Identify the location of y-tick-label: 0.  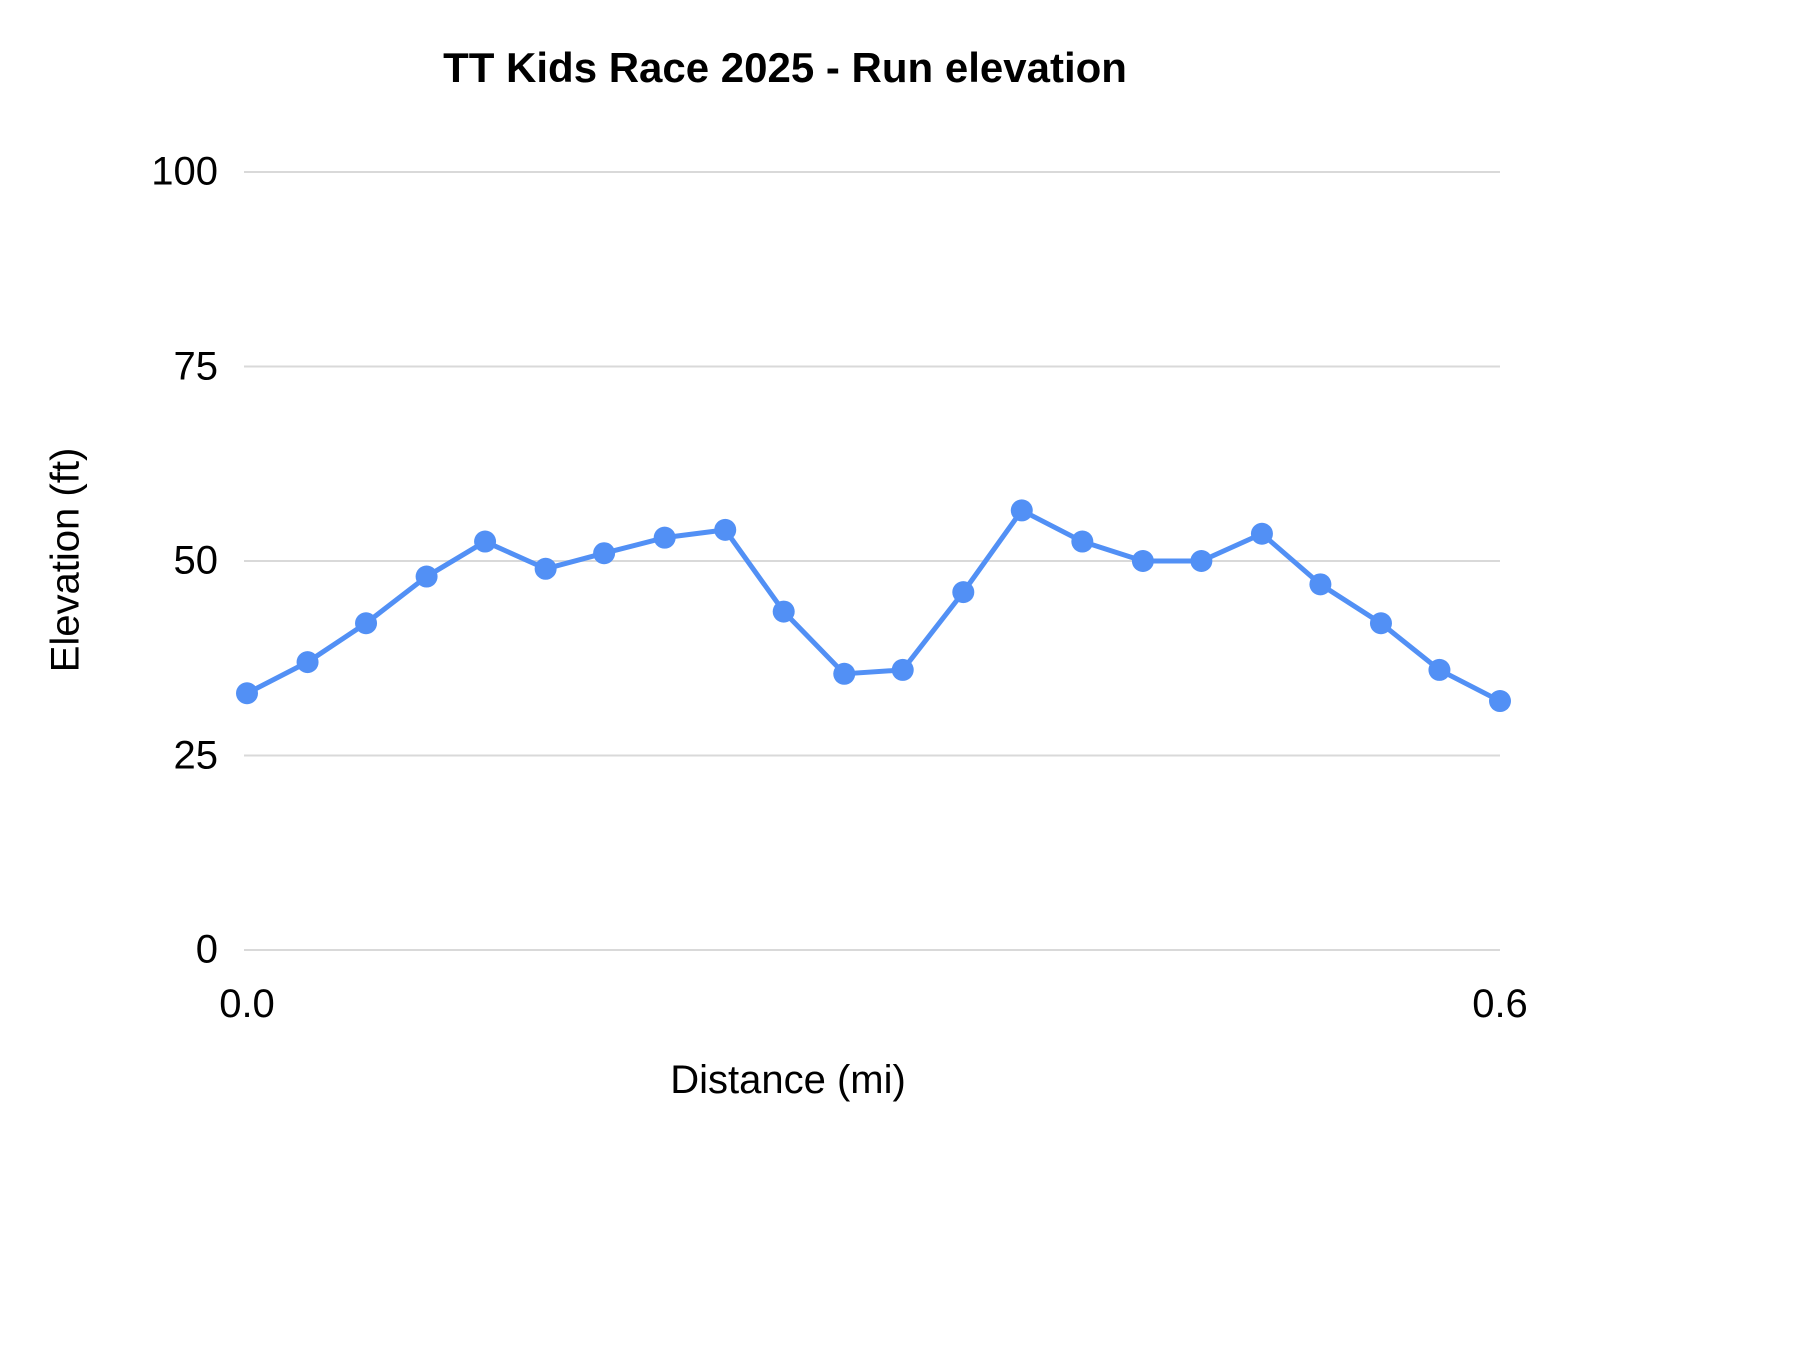
(206, 949).